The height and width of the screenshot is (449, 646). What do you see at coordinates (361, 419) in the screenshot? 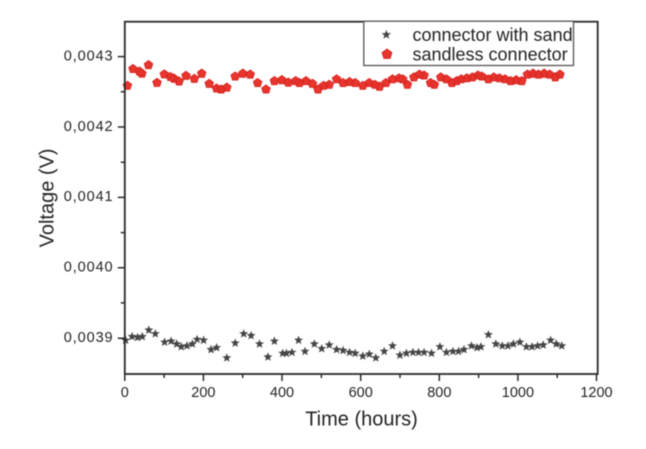
I see `svg-text: Time (hours)` at bounding box center [361, 419].